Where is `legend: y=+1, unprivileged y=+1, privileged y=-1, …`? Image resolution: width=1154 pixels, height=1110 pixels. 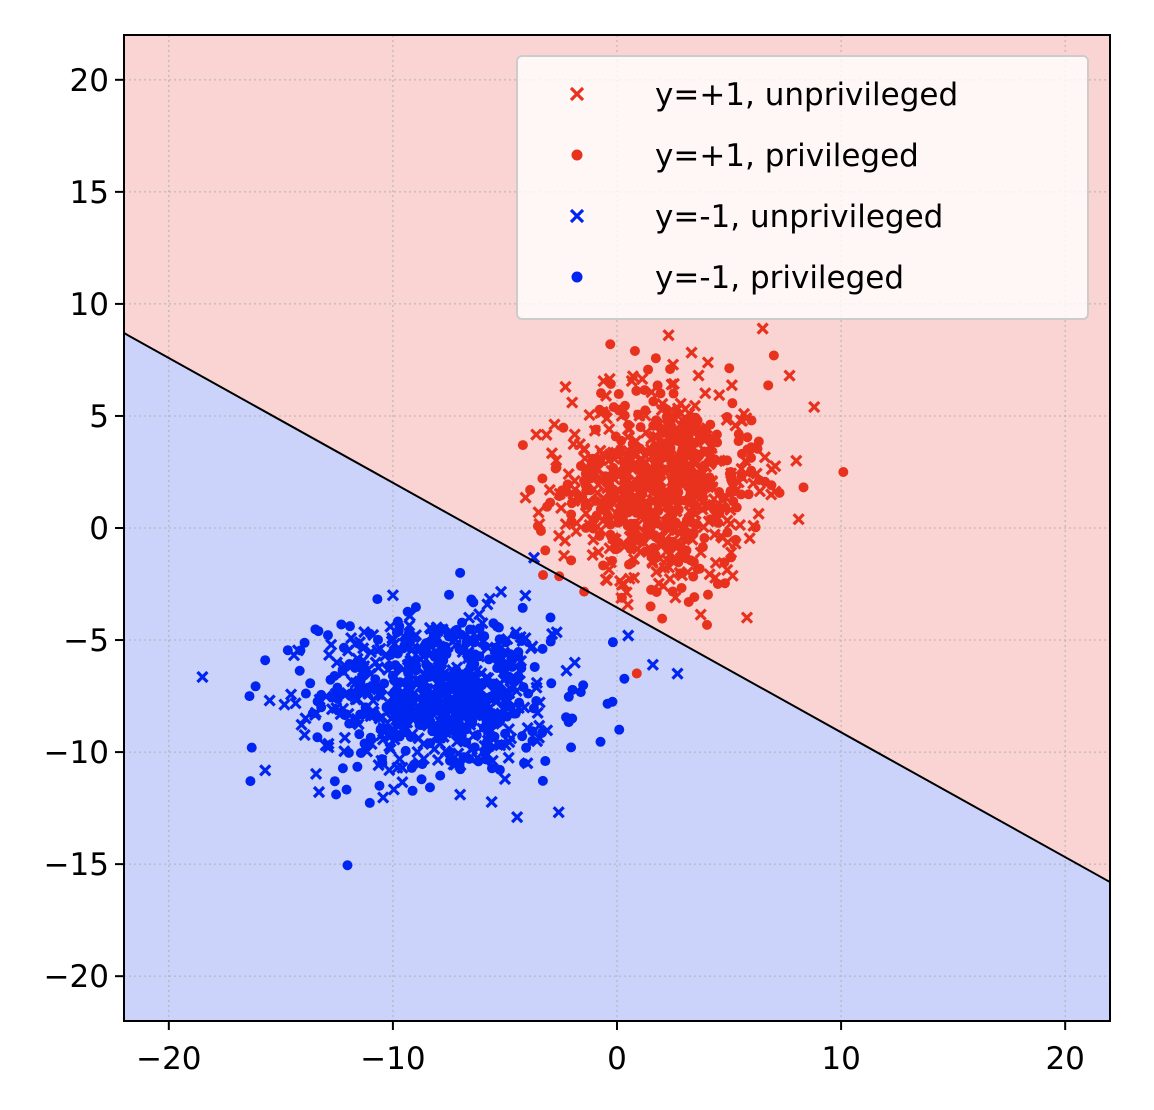 legend: y=+1, unprivileged y=+1, privileged y=-1, … is located at coordinates (802, 187).